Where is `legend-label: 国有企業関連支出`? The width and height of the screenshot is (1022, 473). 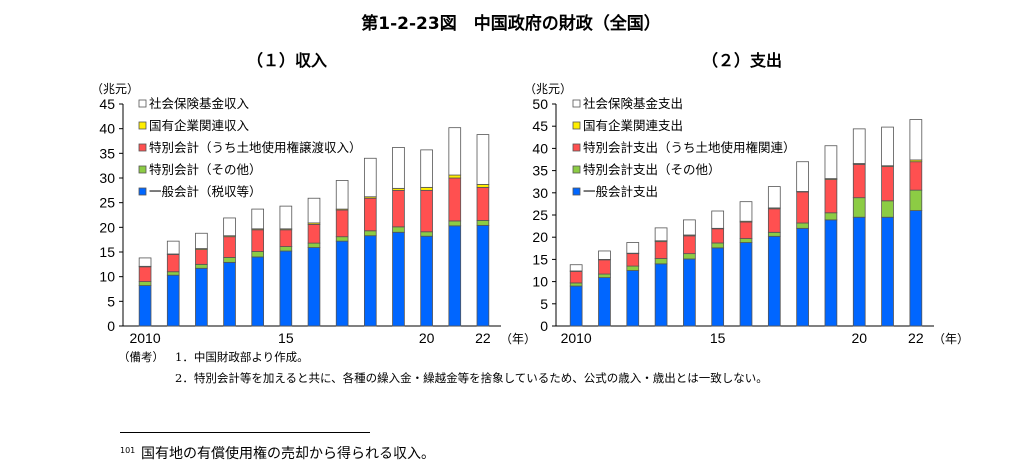 legend-label: 国有企業関連支出 is located at coordinates (633, 125).